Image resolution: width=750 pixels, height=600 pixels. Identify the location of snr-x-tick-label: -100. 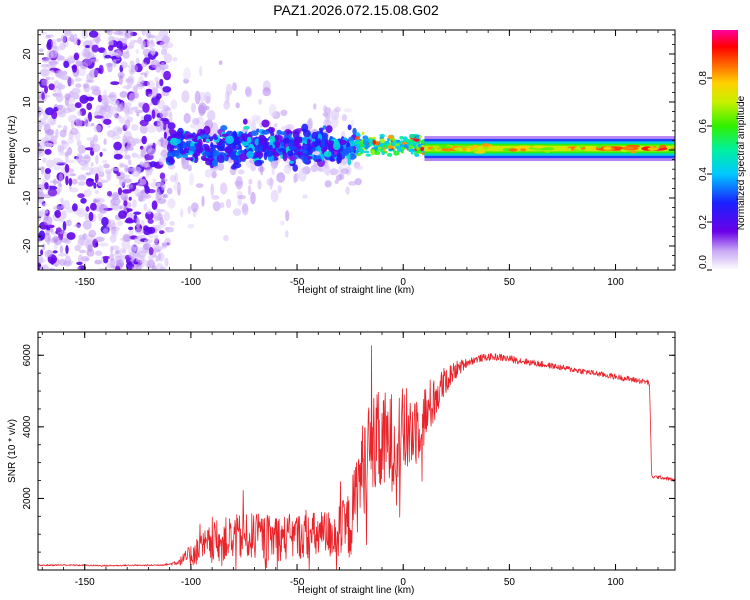
(191, 582).